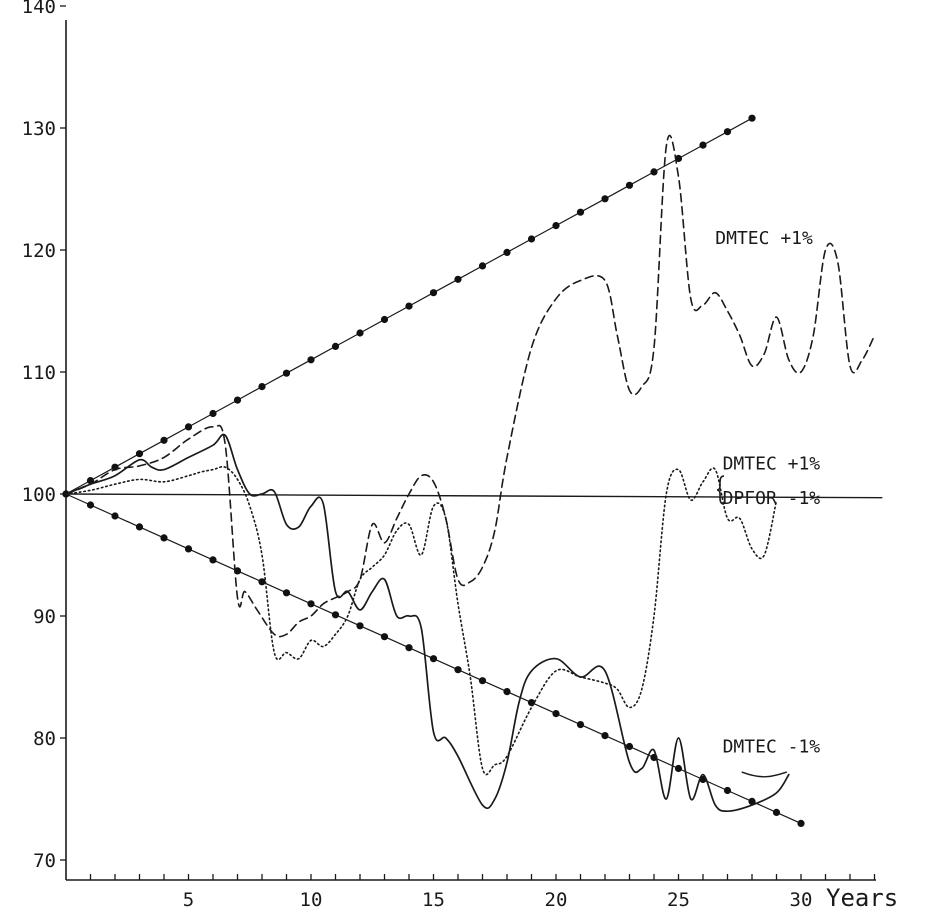  Describe the element at coordinates (482, 892) in the screenshot. I see `x-ticks: 5 10 15 20 25 30` at that location.